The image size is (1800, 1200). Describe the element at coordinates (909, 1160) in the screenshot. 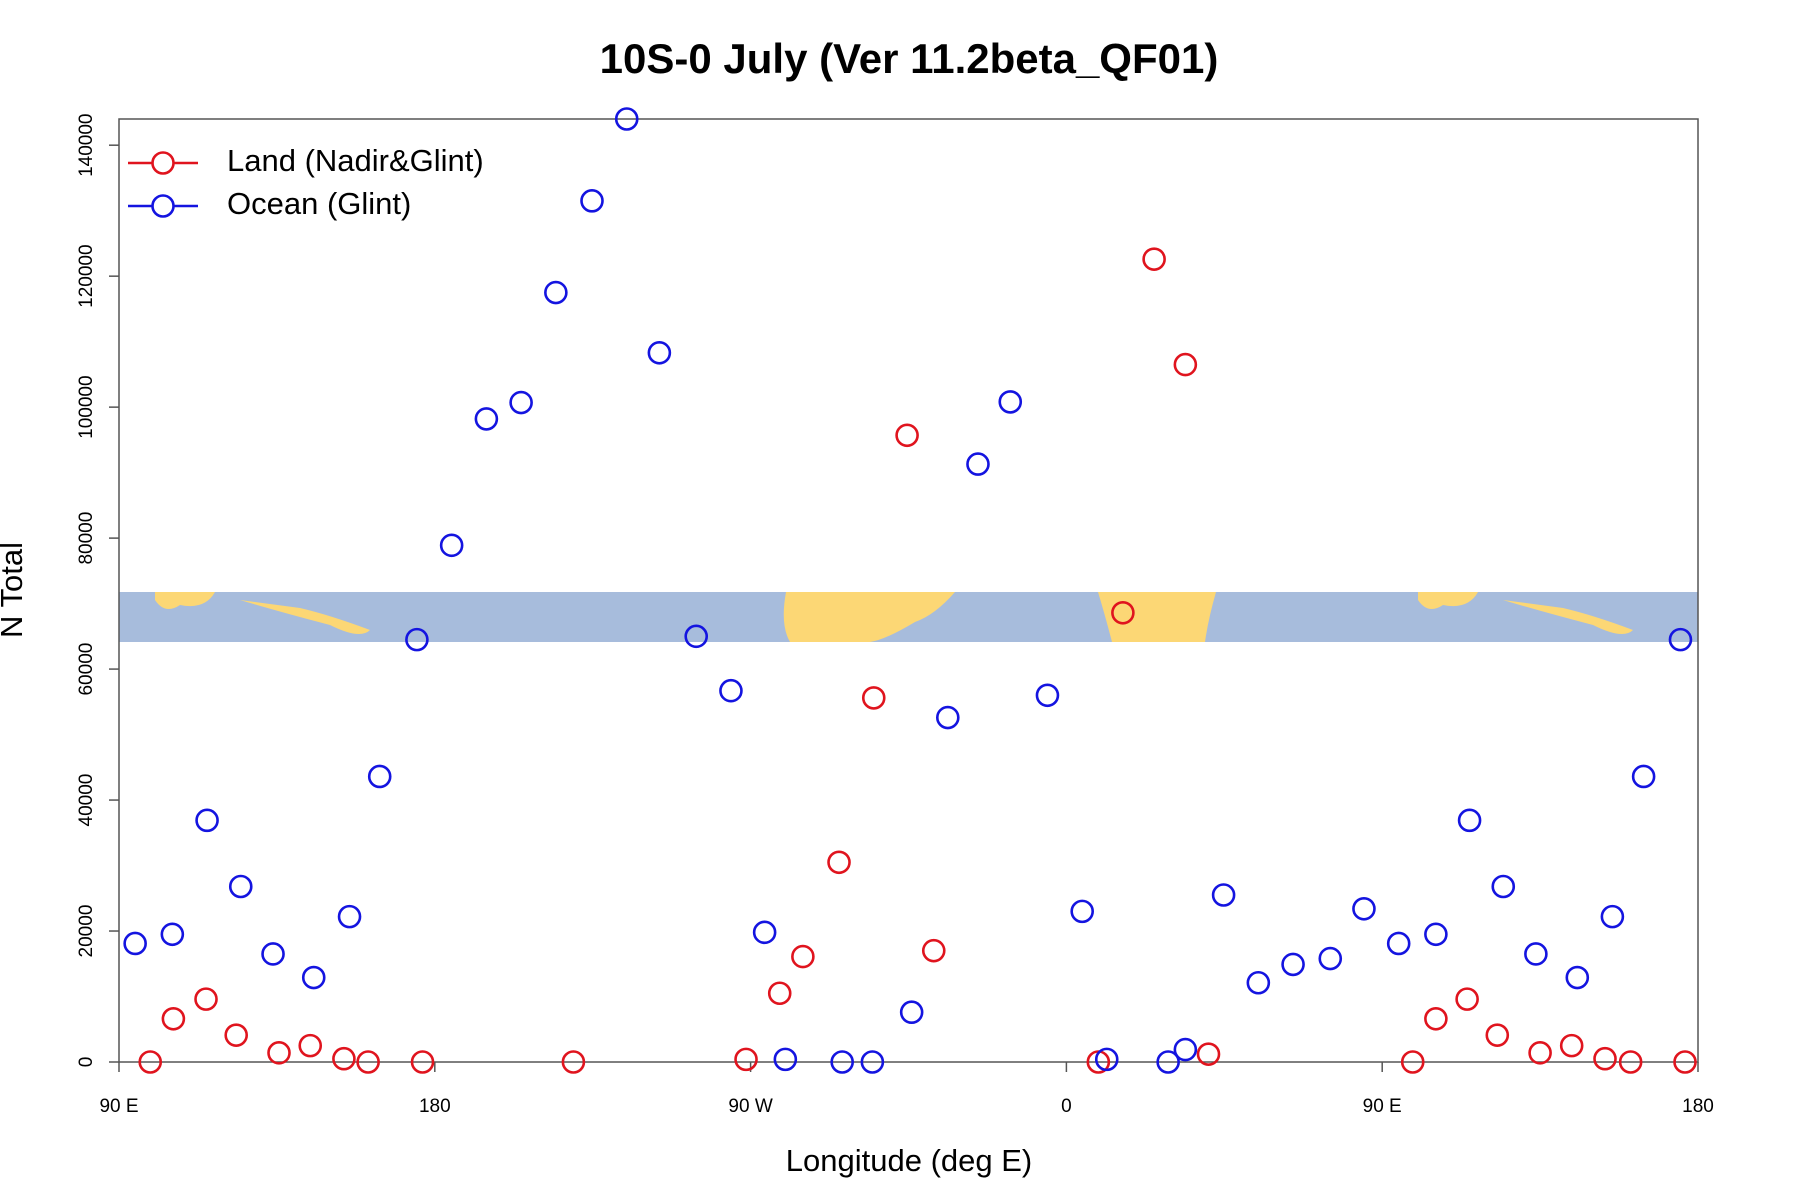

I see `x-axis-label: Longitude (deg E)` at that location.